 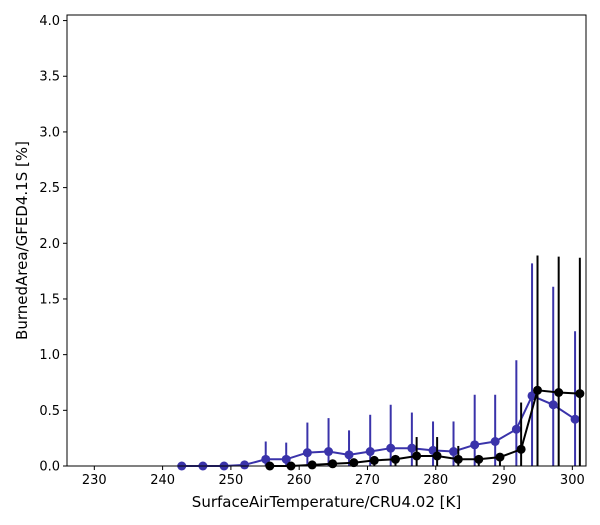 What do you see at coordinates (424, 428) in the screenshot?
I see `series-line` at bounding box center [424, 428].